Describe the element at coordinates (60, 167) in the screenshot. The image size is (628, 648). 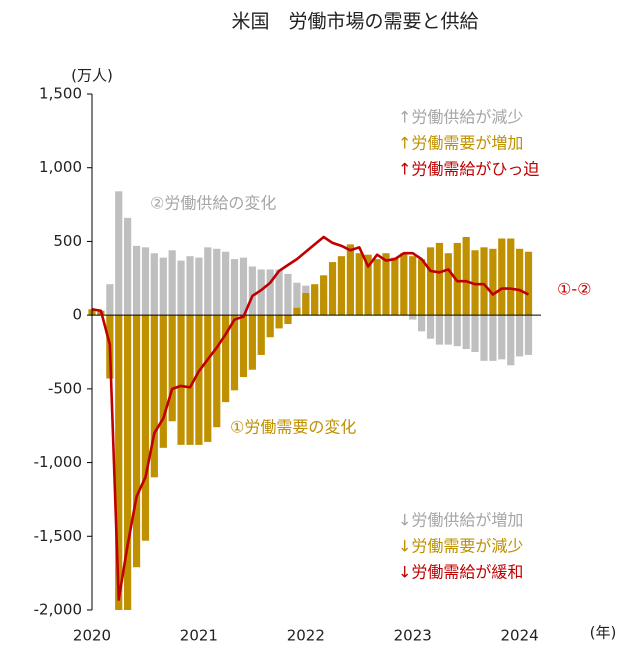
I see `y-tick-label: 1,000` at that location.